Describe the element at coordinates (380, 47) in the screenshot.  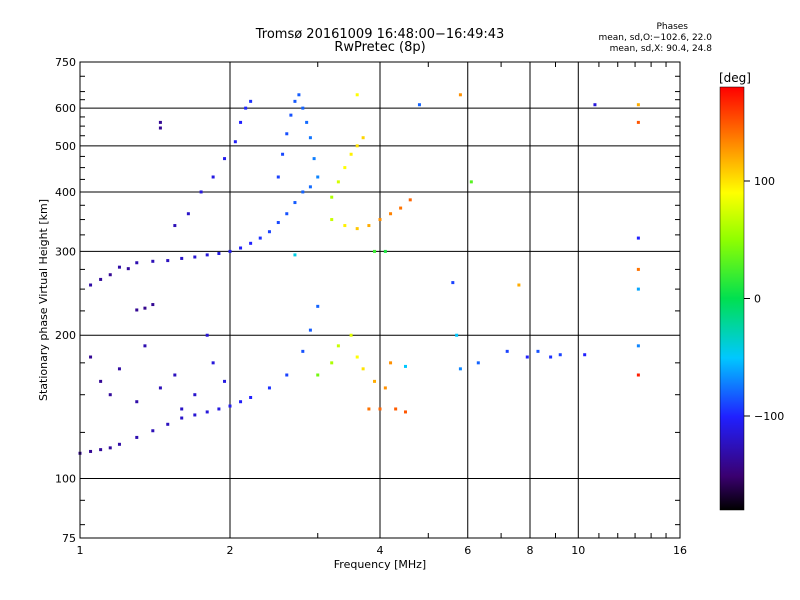
I see `chart-subtitle: RwPretec (8p)` at that location.